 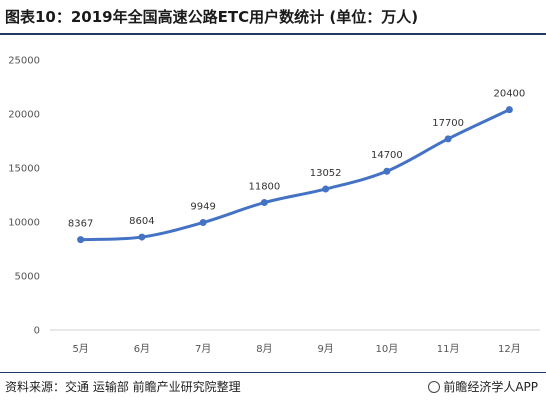 I want to click on data-label: 8367, so click(x=80, y=224).